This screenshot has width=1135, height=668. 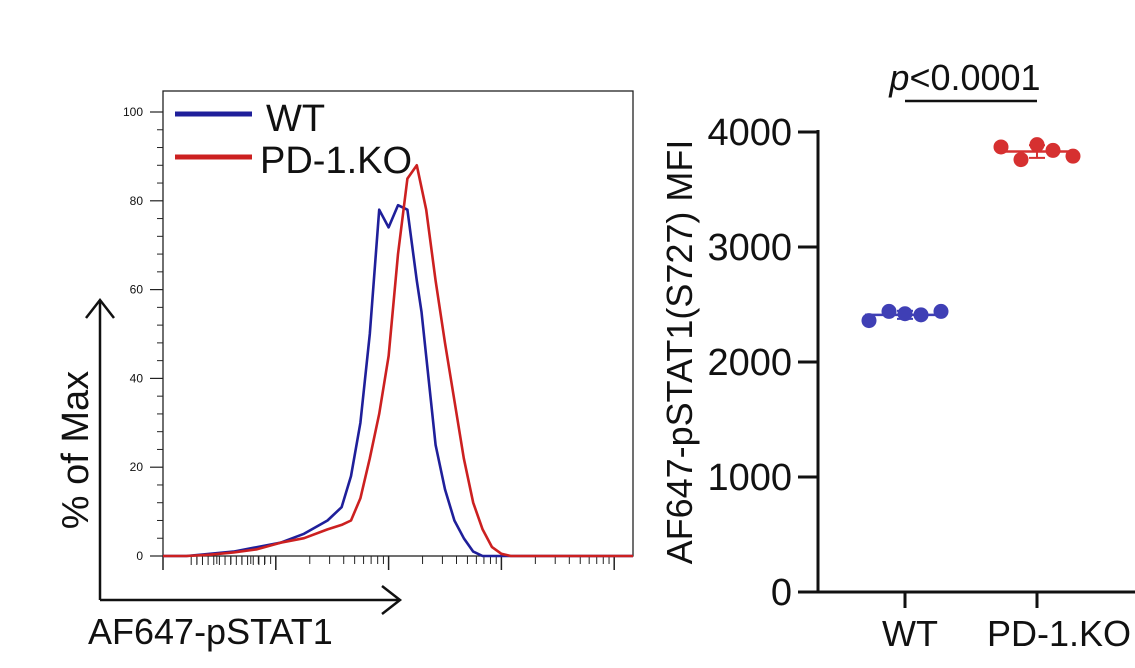 What do you see at coordinates (210, 631) in the screenshot?
I see `histogram-x-label: AF647-pSTAT1` at bounding box center [210, 631].